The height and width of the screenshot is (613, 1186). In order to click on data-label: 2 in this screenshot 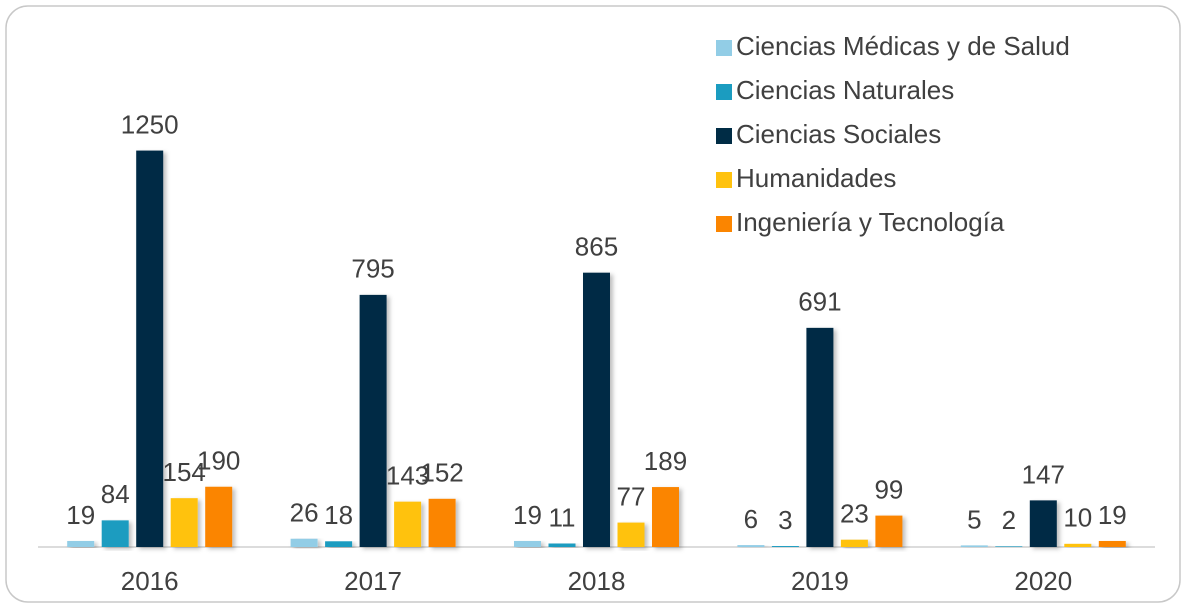, I will do `click(1009, 520)`.